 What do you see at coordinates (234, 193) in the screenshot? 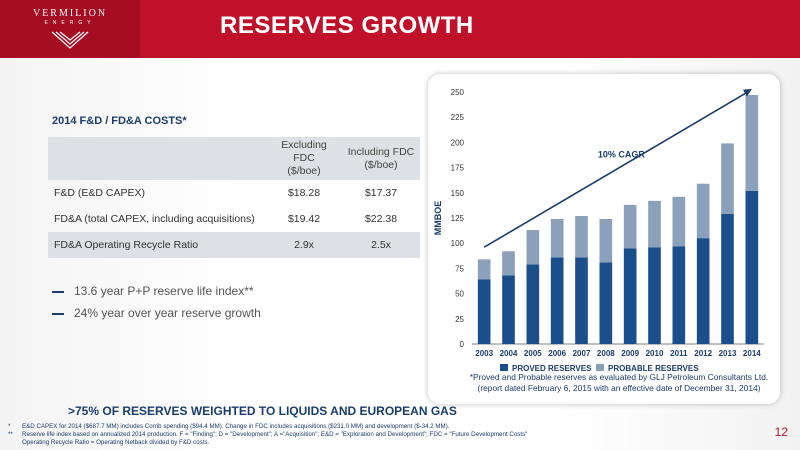
I see `table-row: F&D (E&D CAPEX) $18.28 $17.37` at bounding box center [234, 193].